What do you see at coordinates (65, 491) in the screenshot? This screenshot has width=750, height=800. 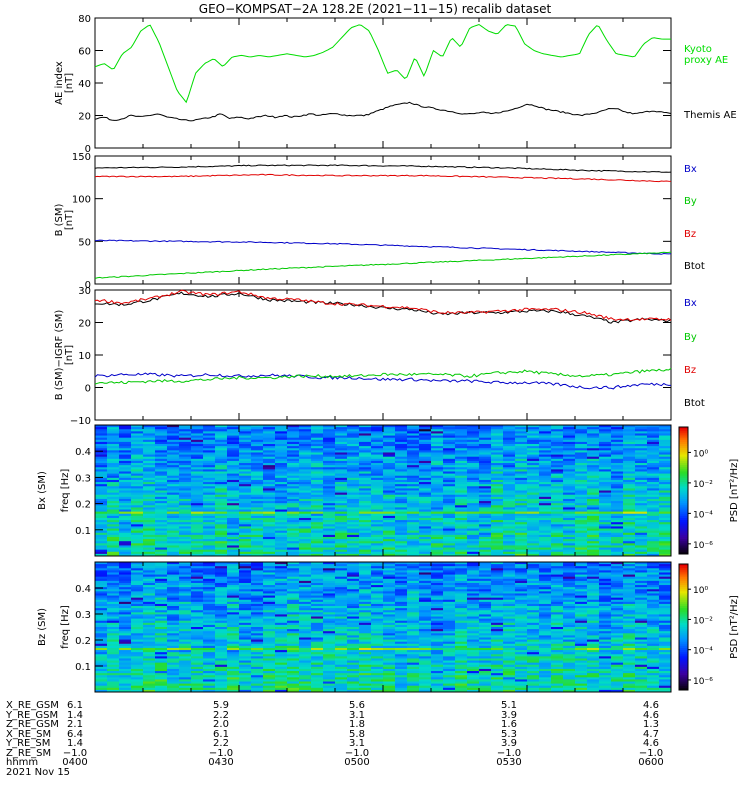 I see `y-axis-label-line: freq [Hz]` at bounding box center [65, 491].